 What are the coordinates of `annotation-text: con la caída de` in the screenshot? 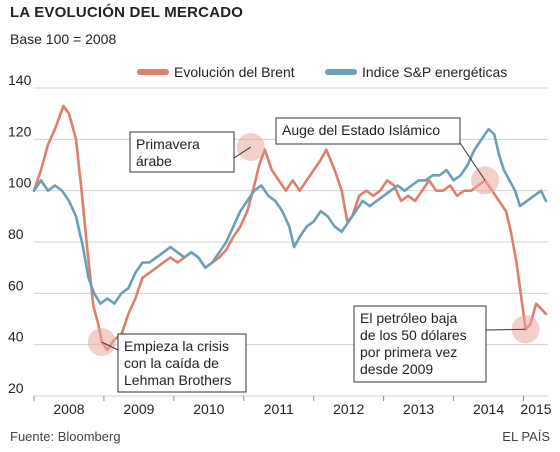 It's located at (171, 363).